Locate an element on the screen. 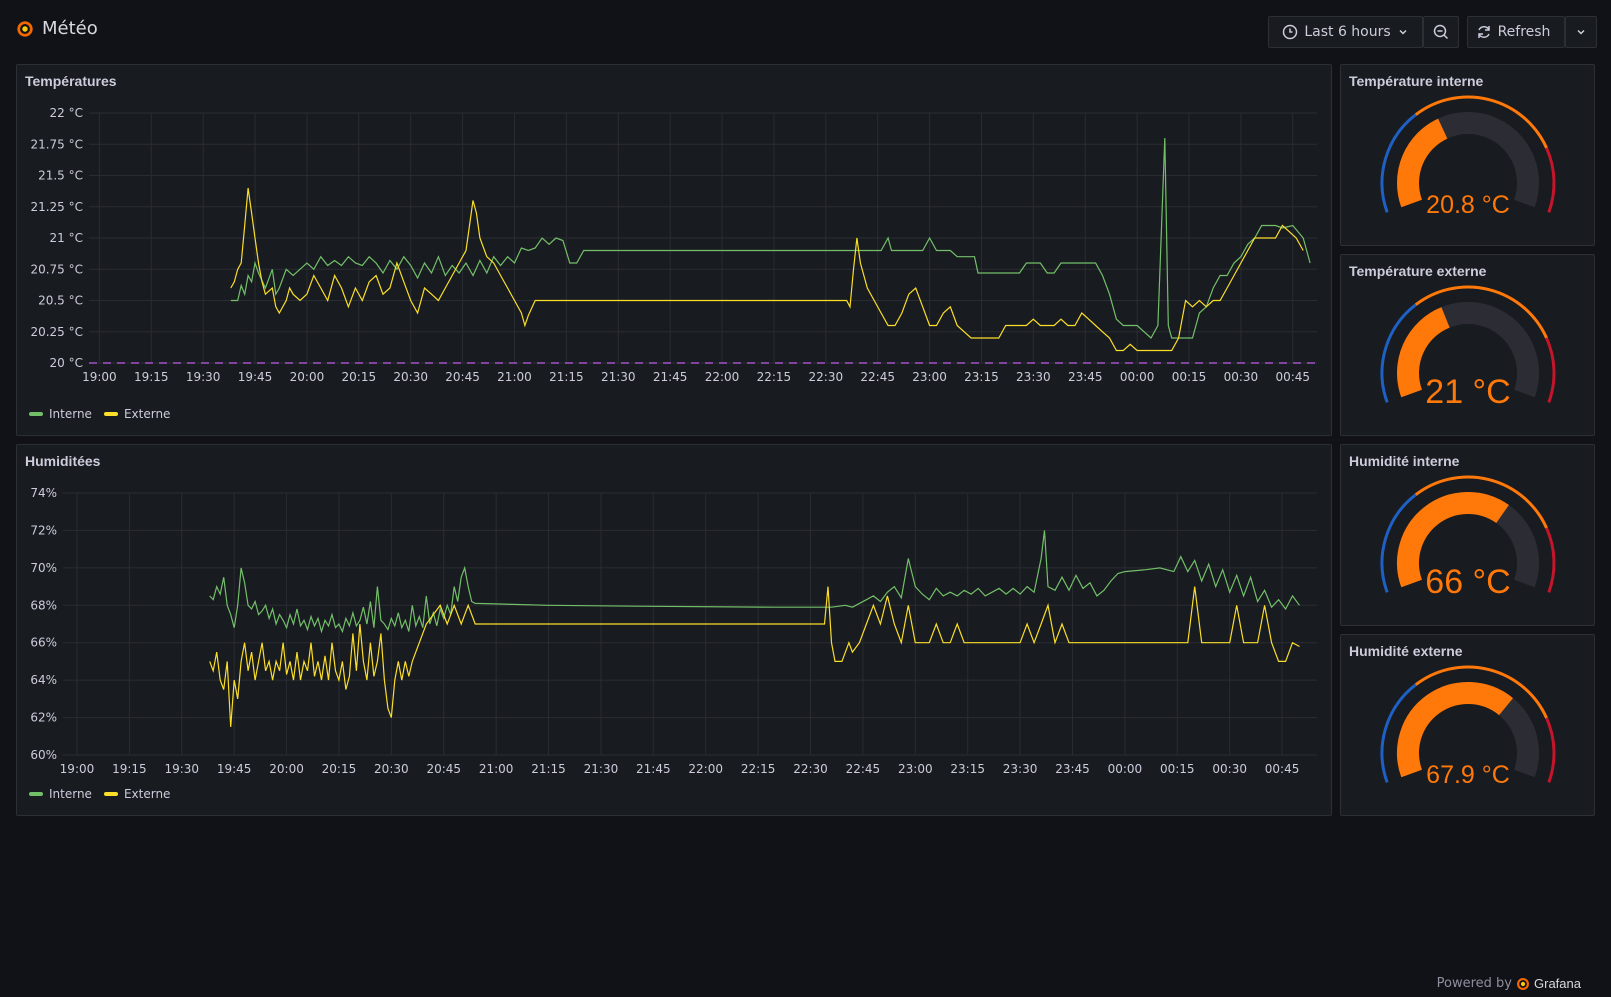 This screenshot has width=1611, height=997. y-tick-label: 72% is located at coordinates (43, 530).